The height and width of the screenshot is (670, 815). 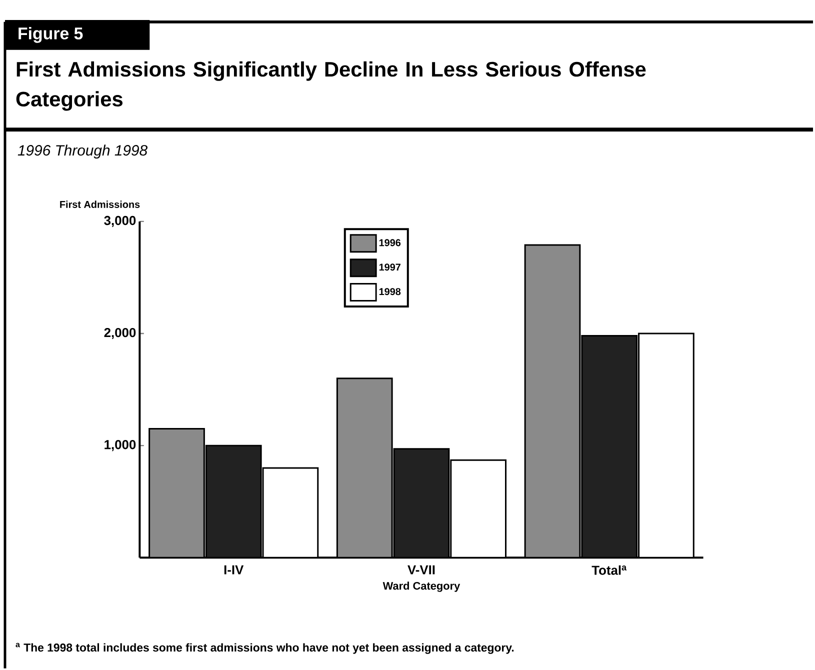 What do you see at coordinates (83, 151) in the screenshot?
I see `chart-subtitle: 1996 Through 1998` at bounding box center [83, 151].